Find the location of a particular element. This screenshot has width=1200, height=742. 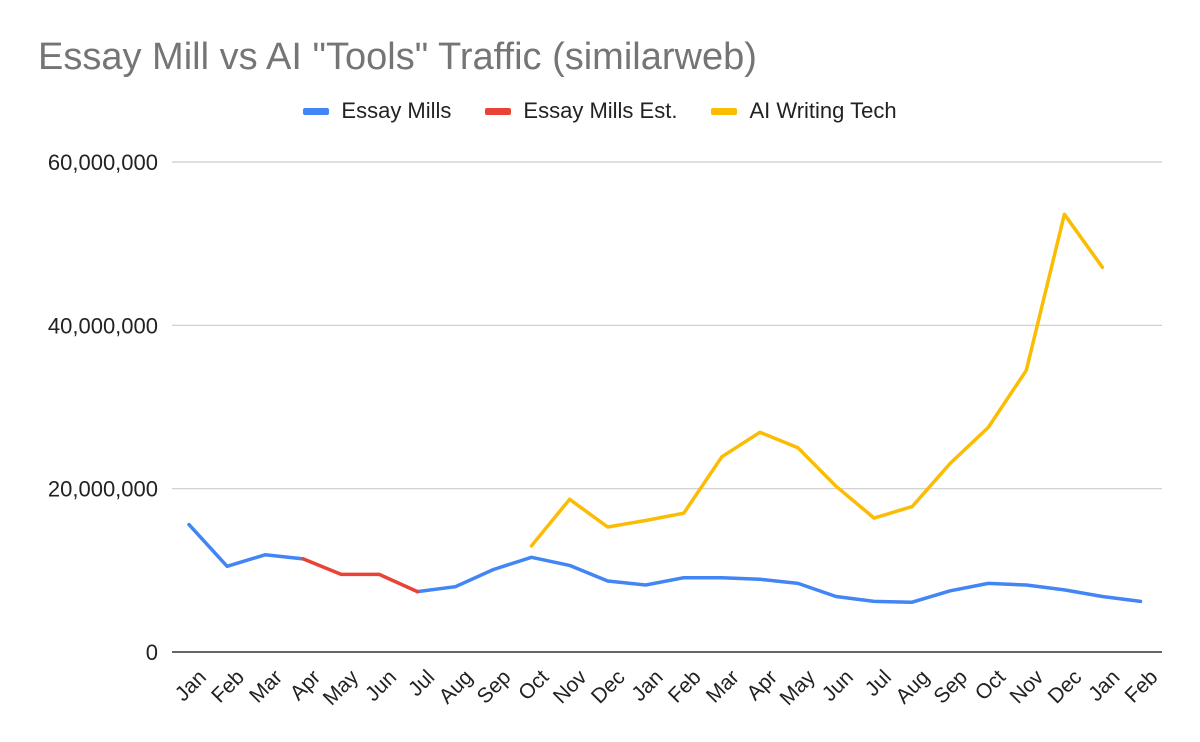

legend-label-essay-mills-est: Essay Mills Est. is located at coordinates (600, 110).